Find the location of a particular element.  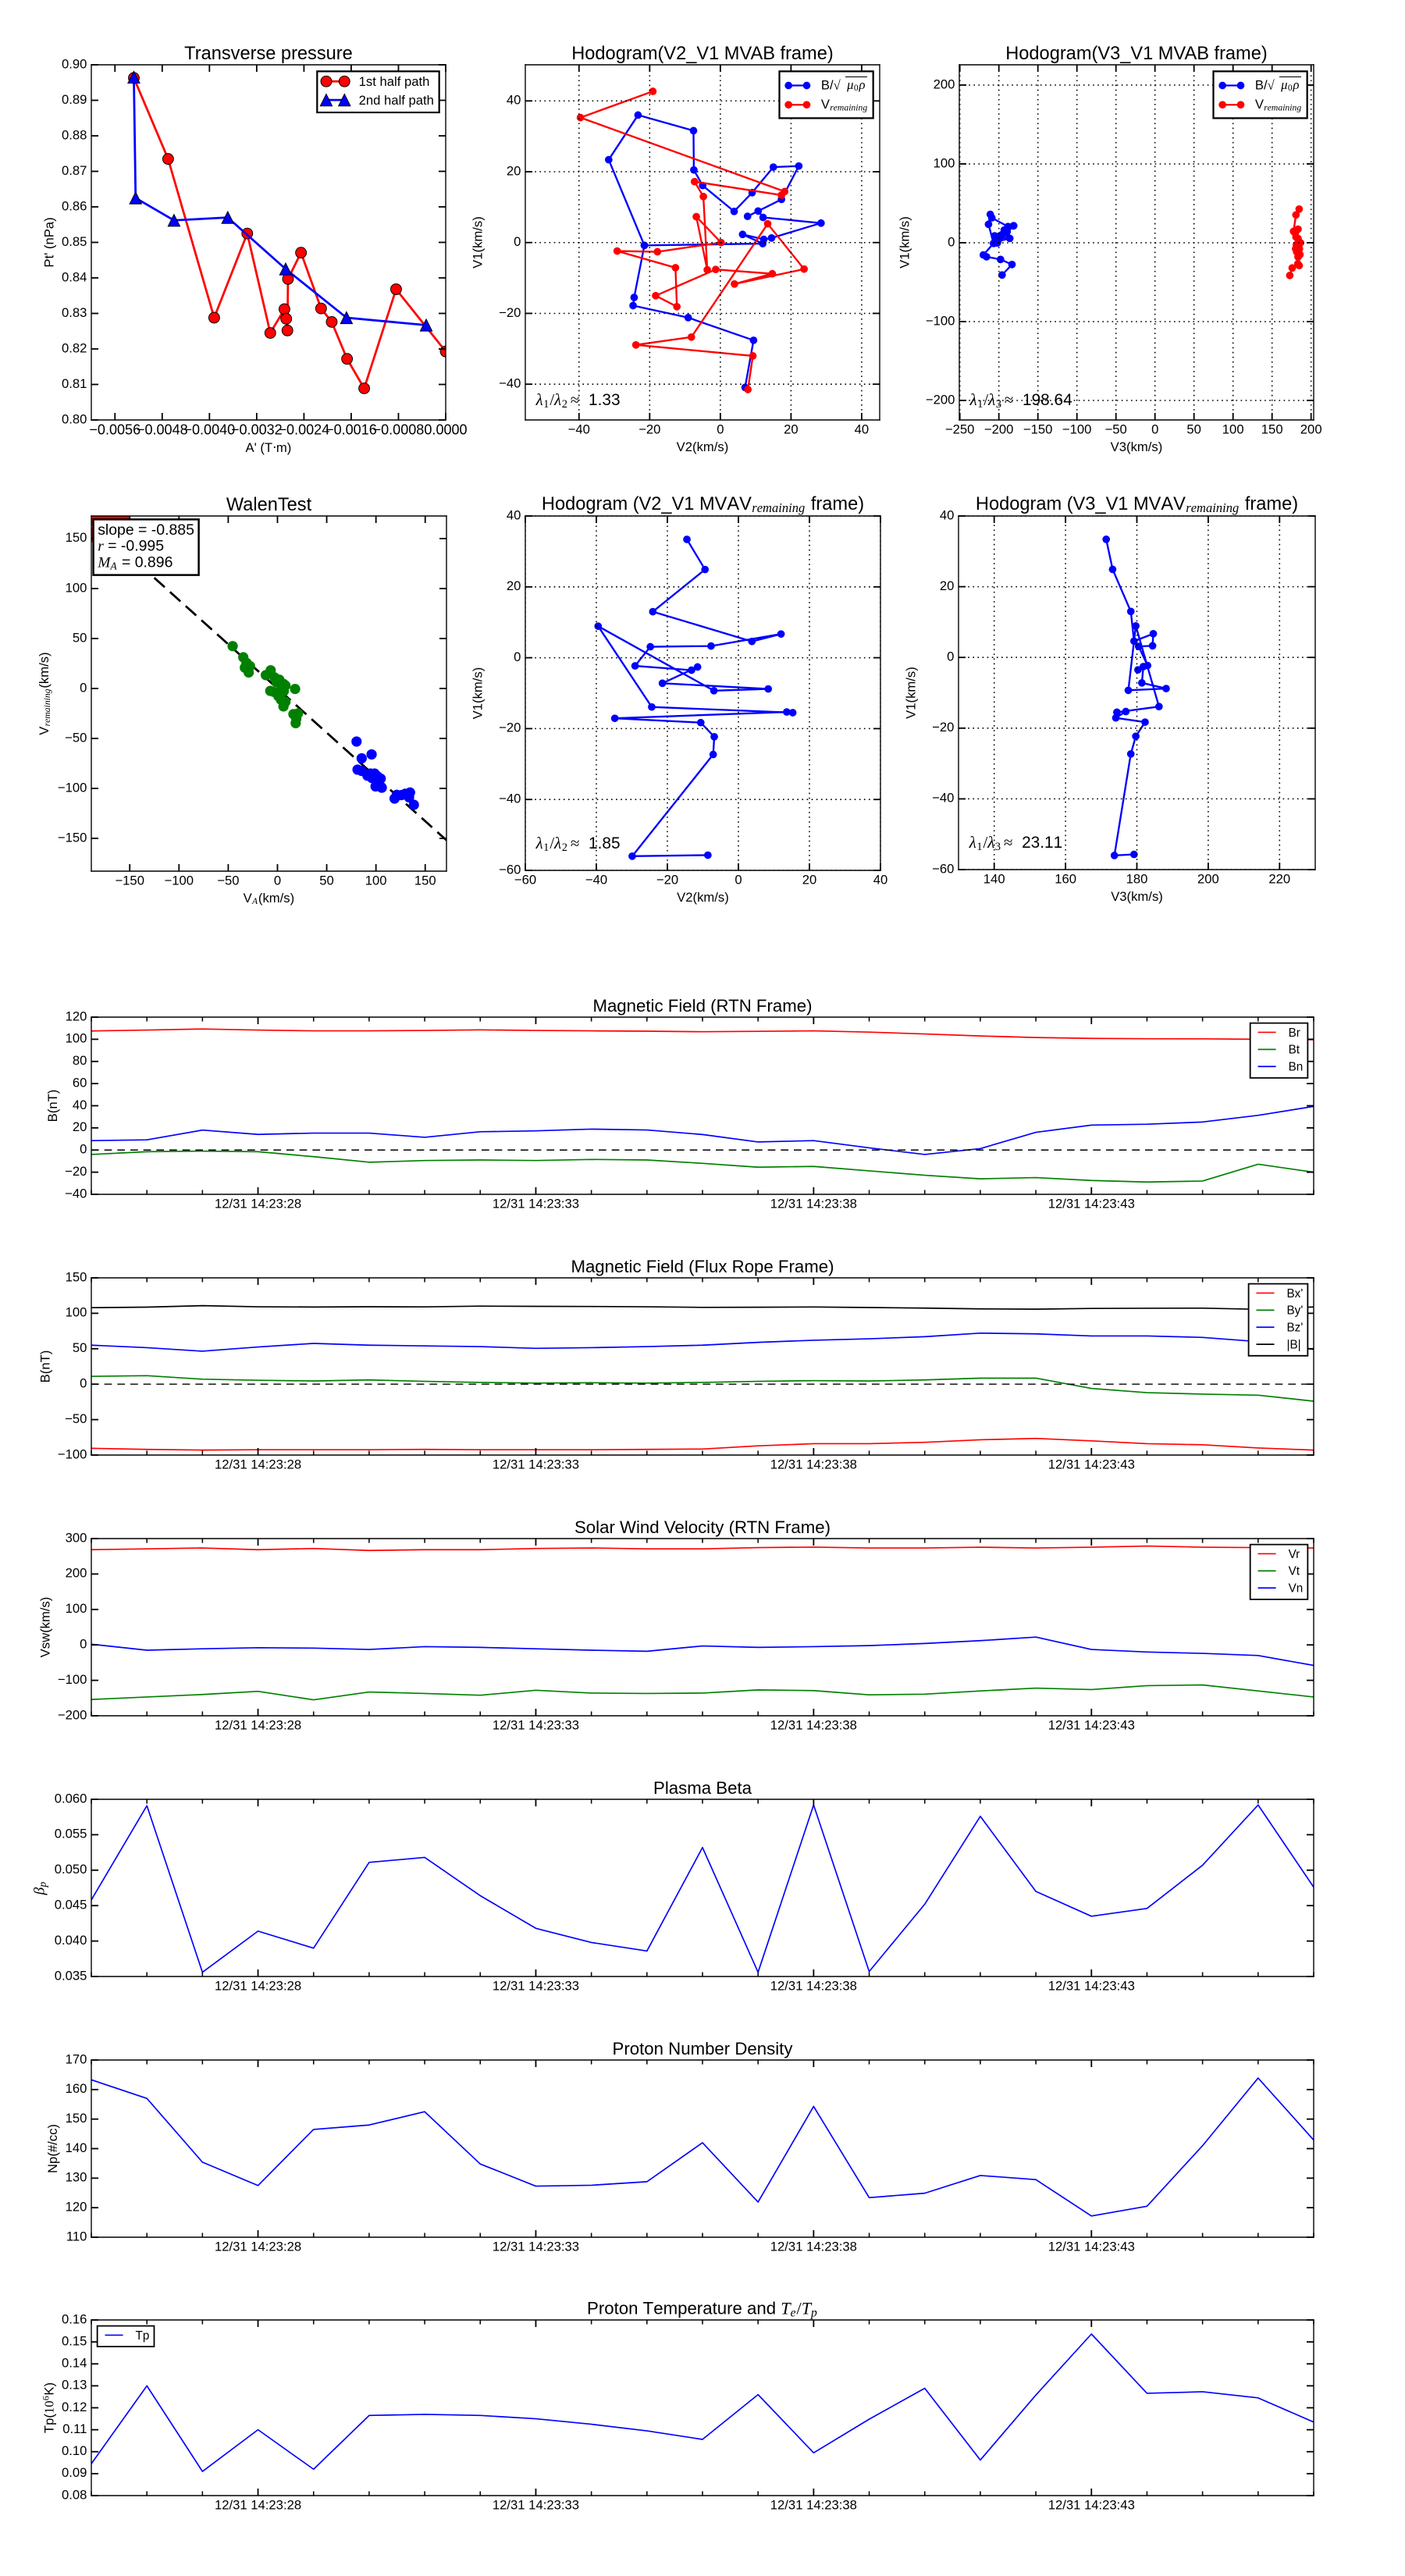

svg-text: 220 is located at coordinates (1279, 879).